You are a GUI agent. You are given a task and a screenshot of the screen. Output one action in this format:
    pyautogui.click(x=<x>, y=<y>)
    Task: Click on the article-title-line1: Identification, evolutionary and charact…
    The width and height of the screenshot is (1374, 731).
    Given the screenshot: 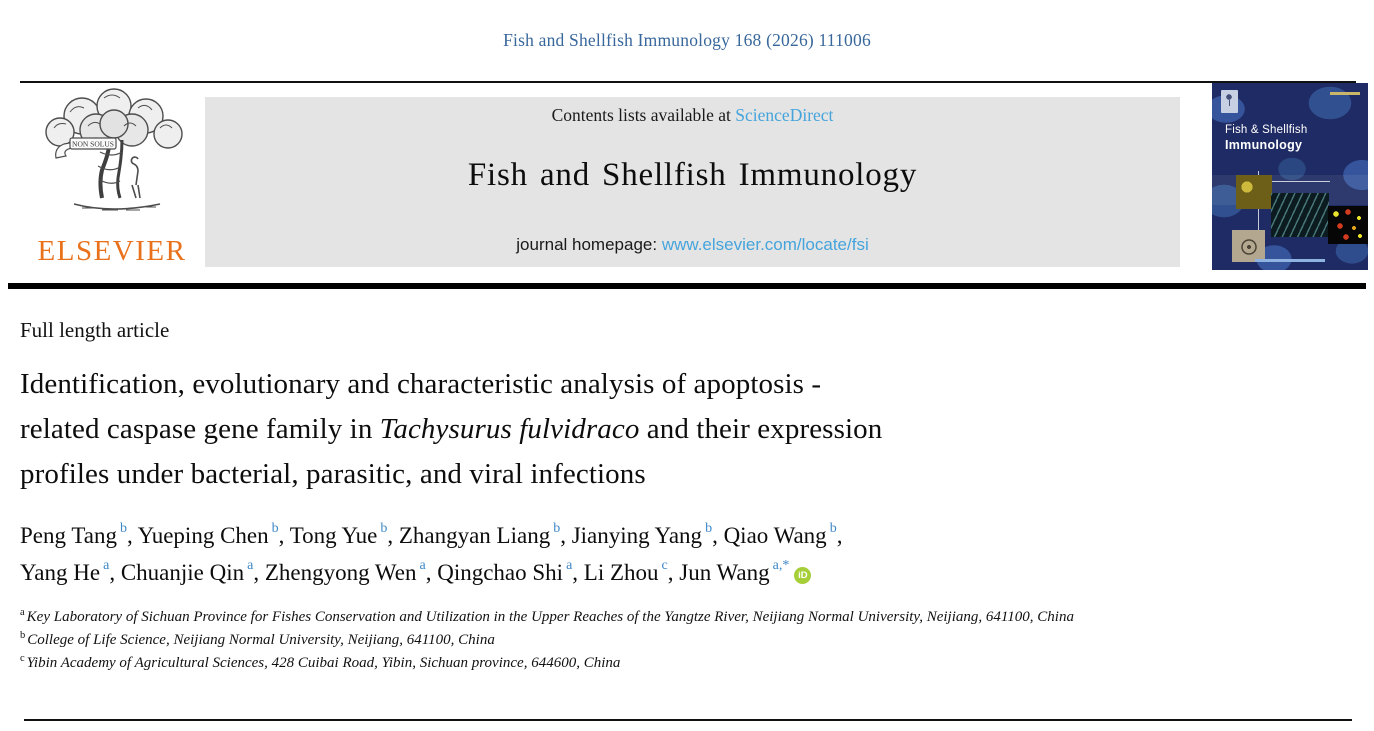 What is the action you would take?
    pyautogui.click(x=421, y=384)
    